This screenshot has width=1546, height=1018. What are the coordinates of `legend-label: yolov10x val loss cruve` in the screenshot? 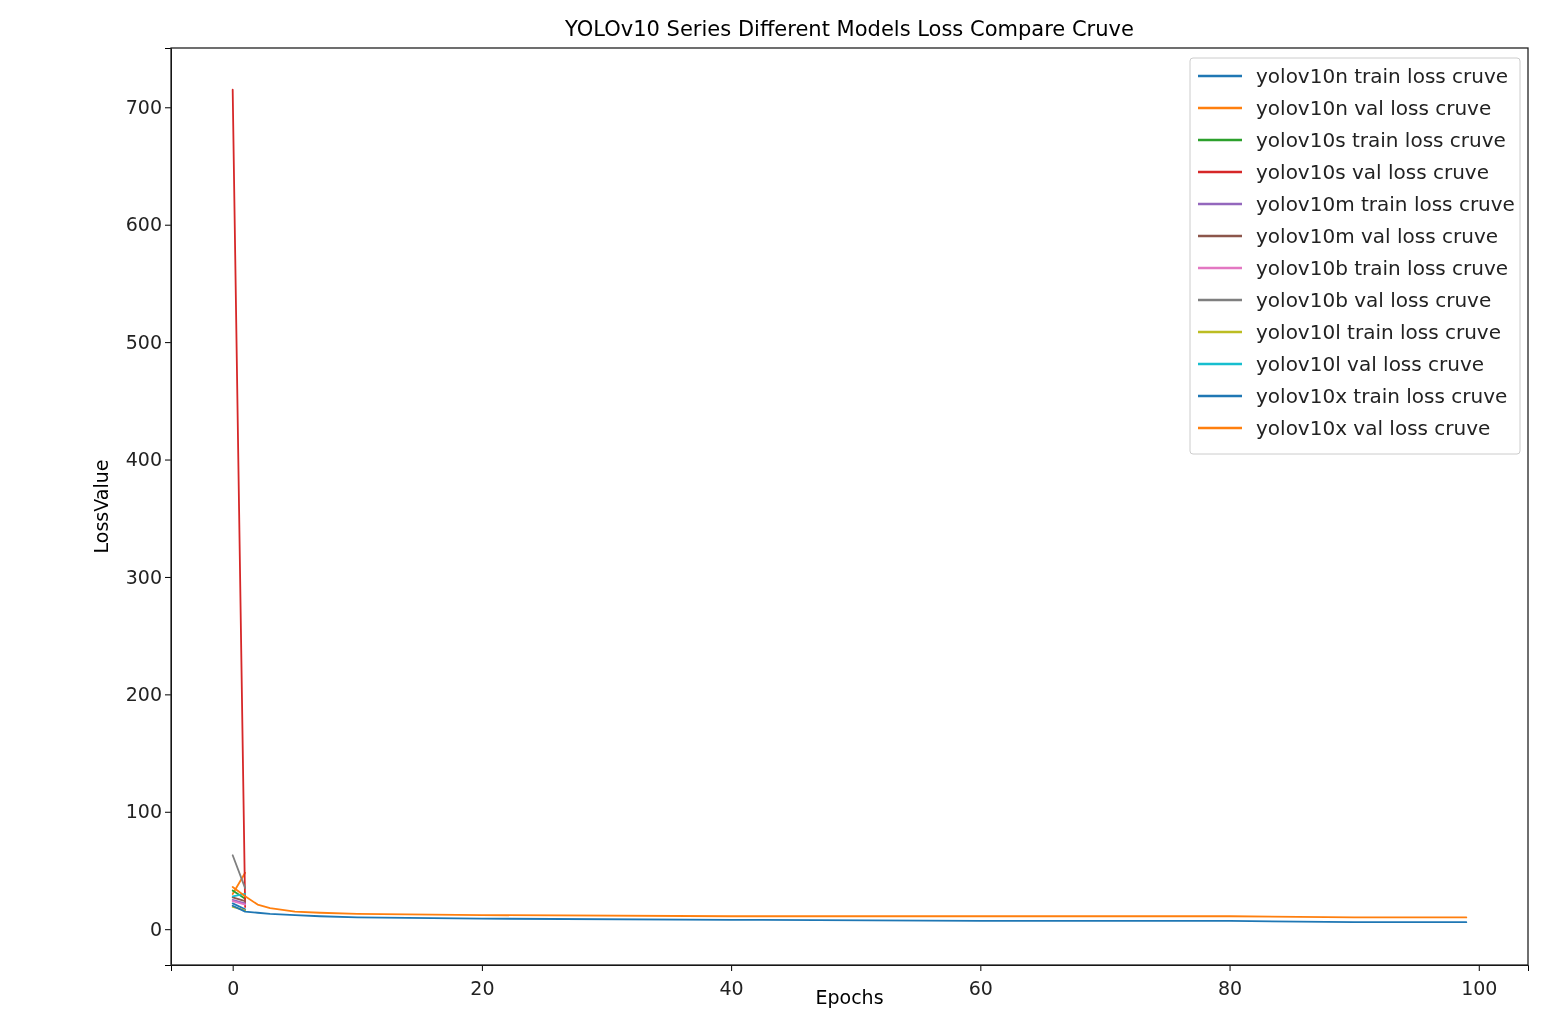 It's located at (1373, 428).